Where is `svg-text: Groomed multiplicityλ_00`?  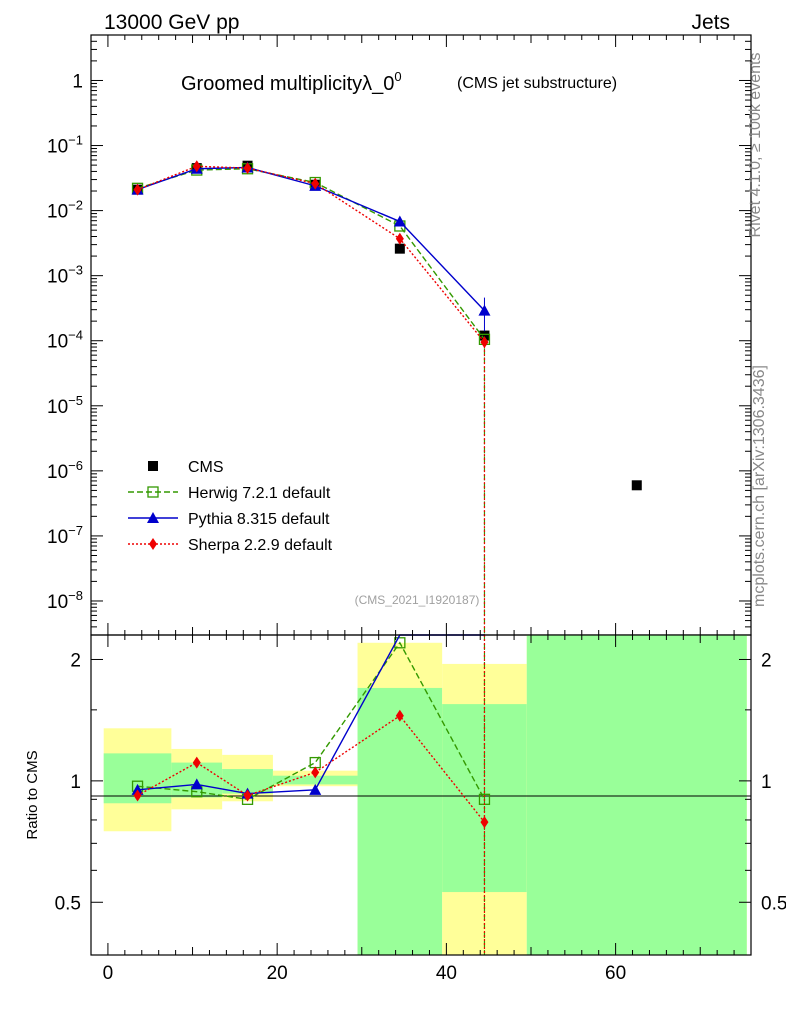 svg-text: Groomed multiplicityλ_00 is located at coordinates (291, 82).